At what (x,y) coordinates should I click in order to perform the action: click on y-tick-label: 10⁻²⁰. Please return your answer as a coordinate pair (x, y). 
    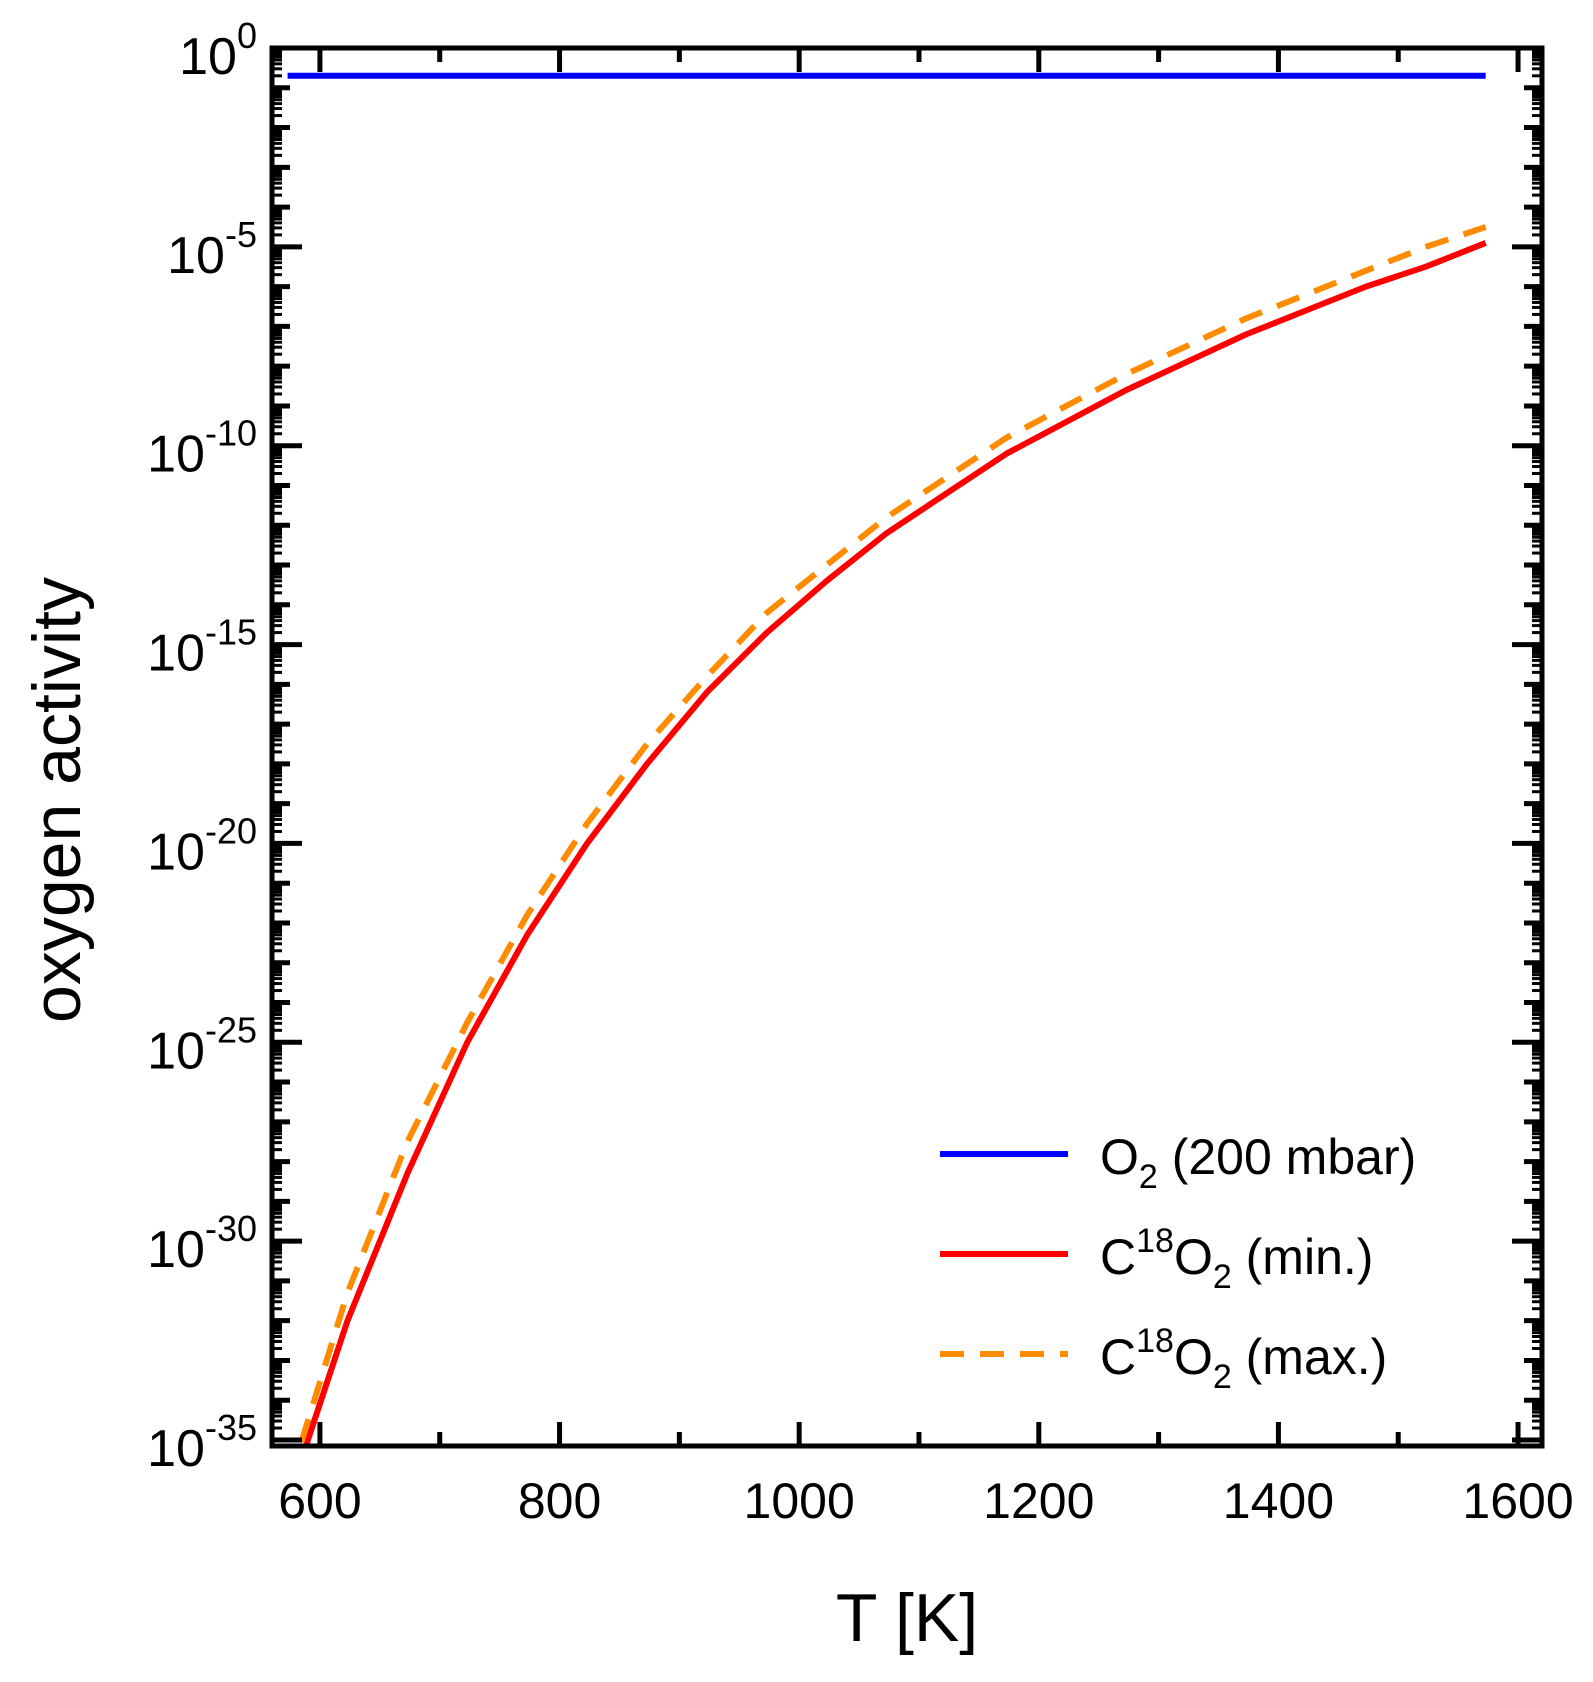
    Looking at the image, I should click on (202, 845).